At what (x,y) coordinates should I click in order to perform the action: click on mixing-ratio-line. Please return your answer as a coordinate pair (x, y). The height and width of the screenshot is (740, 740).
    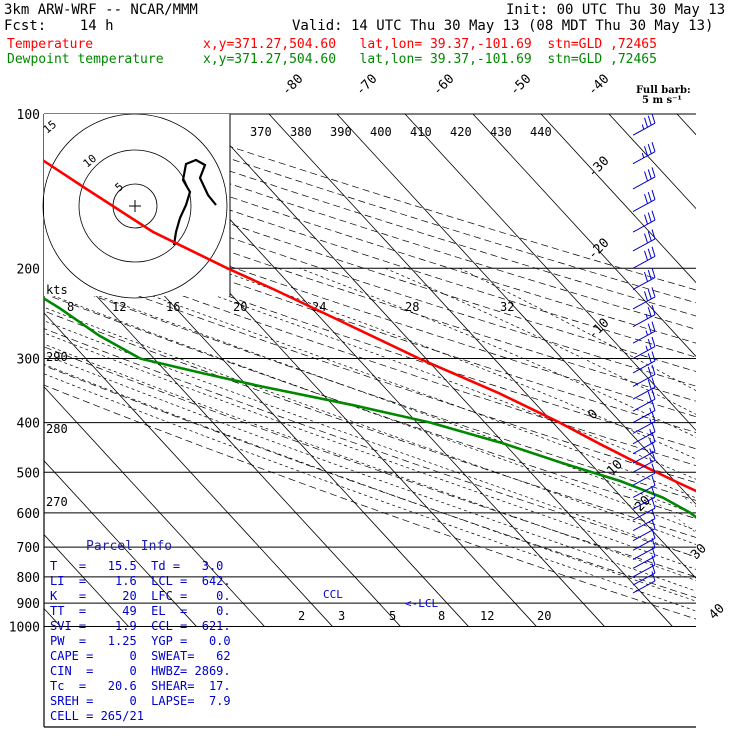
    Looking at the image, I should click on (734, 562).